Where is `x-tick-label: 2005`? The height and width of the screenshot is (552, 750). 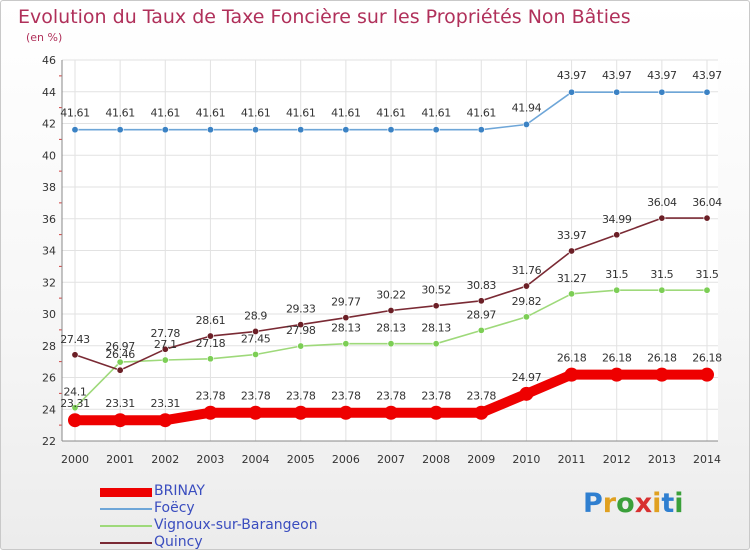 x-tick-label: 2005 is located at coordinates (301, 459).